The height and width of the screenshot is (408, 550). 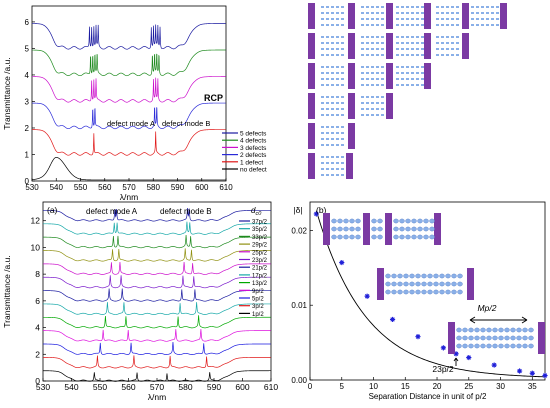 I want to click on x-tick-label: 590, so click(x=178, y=187).